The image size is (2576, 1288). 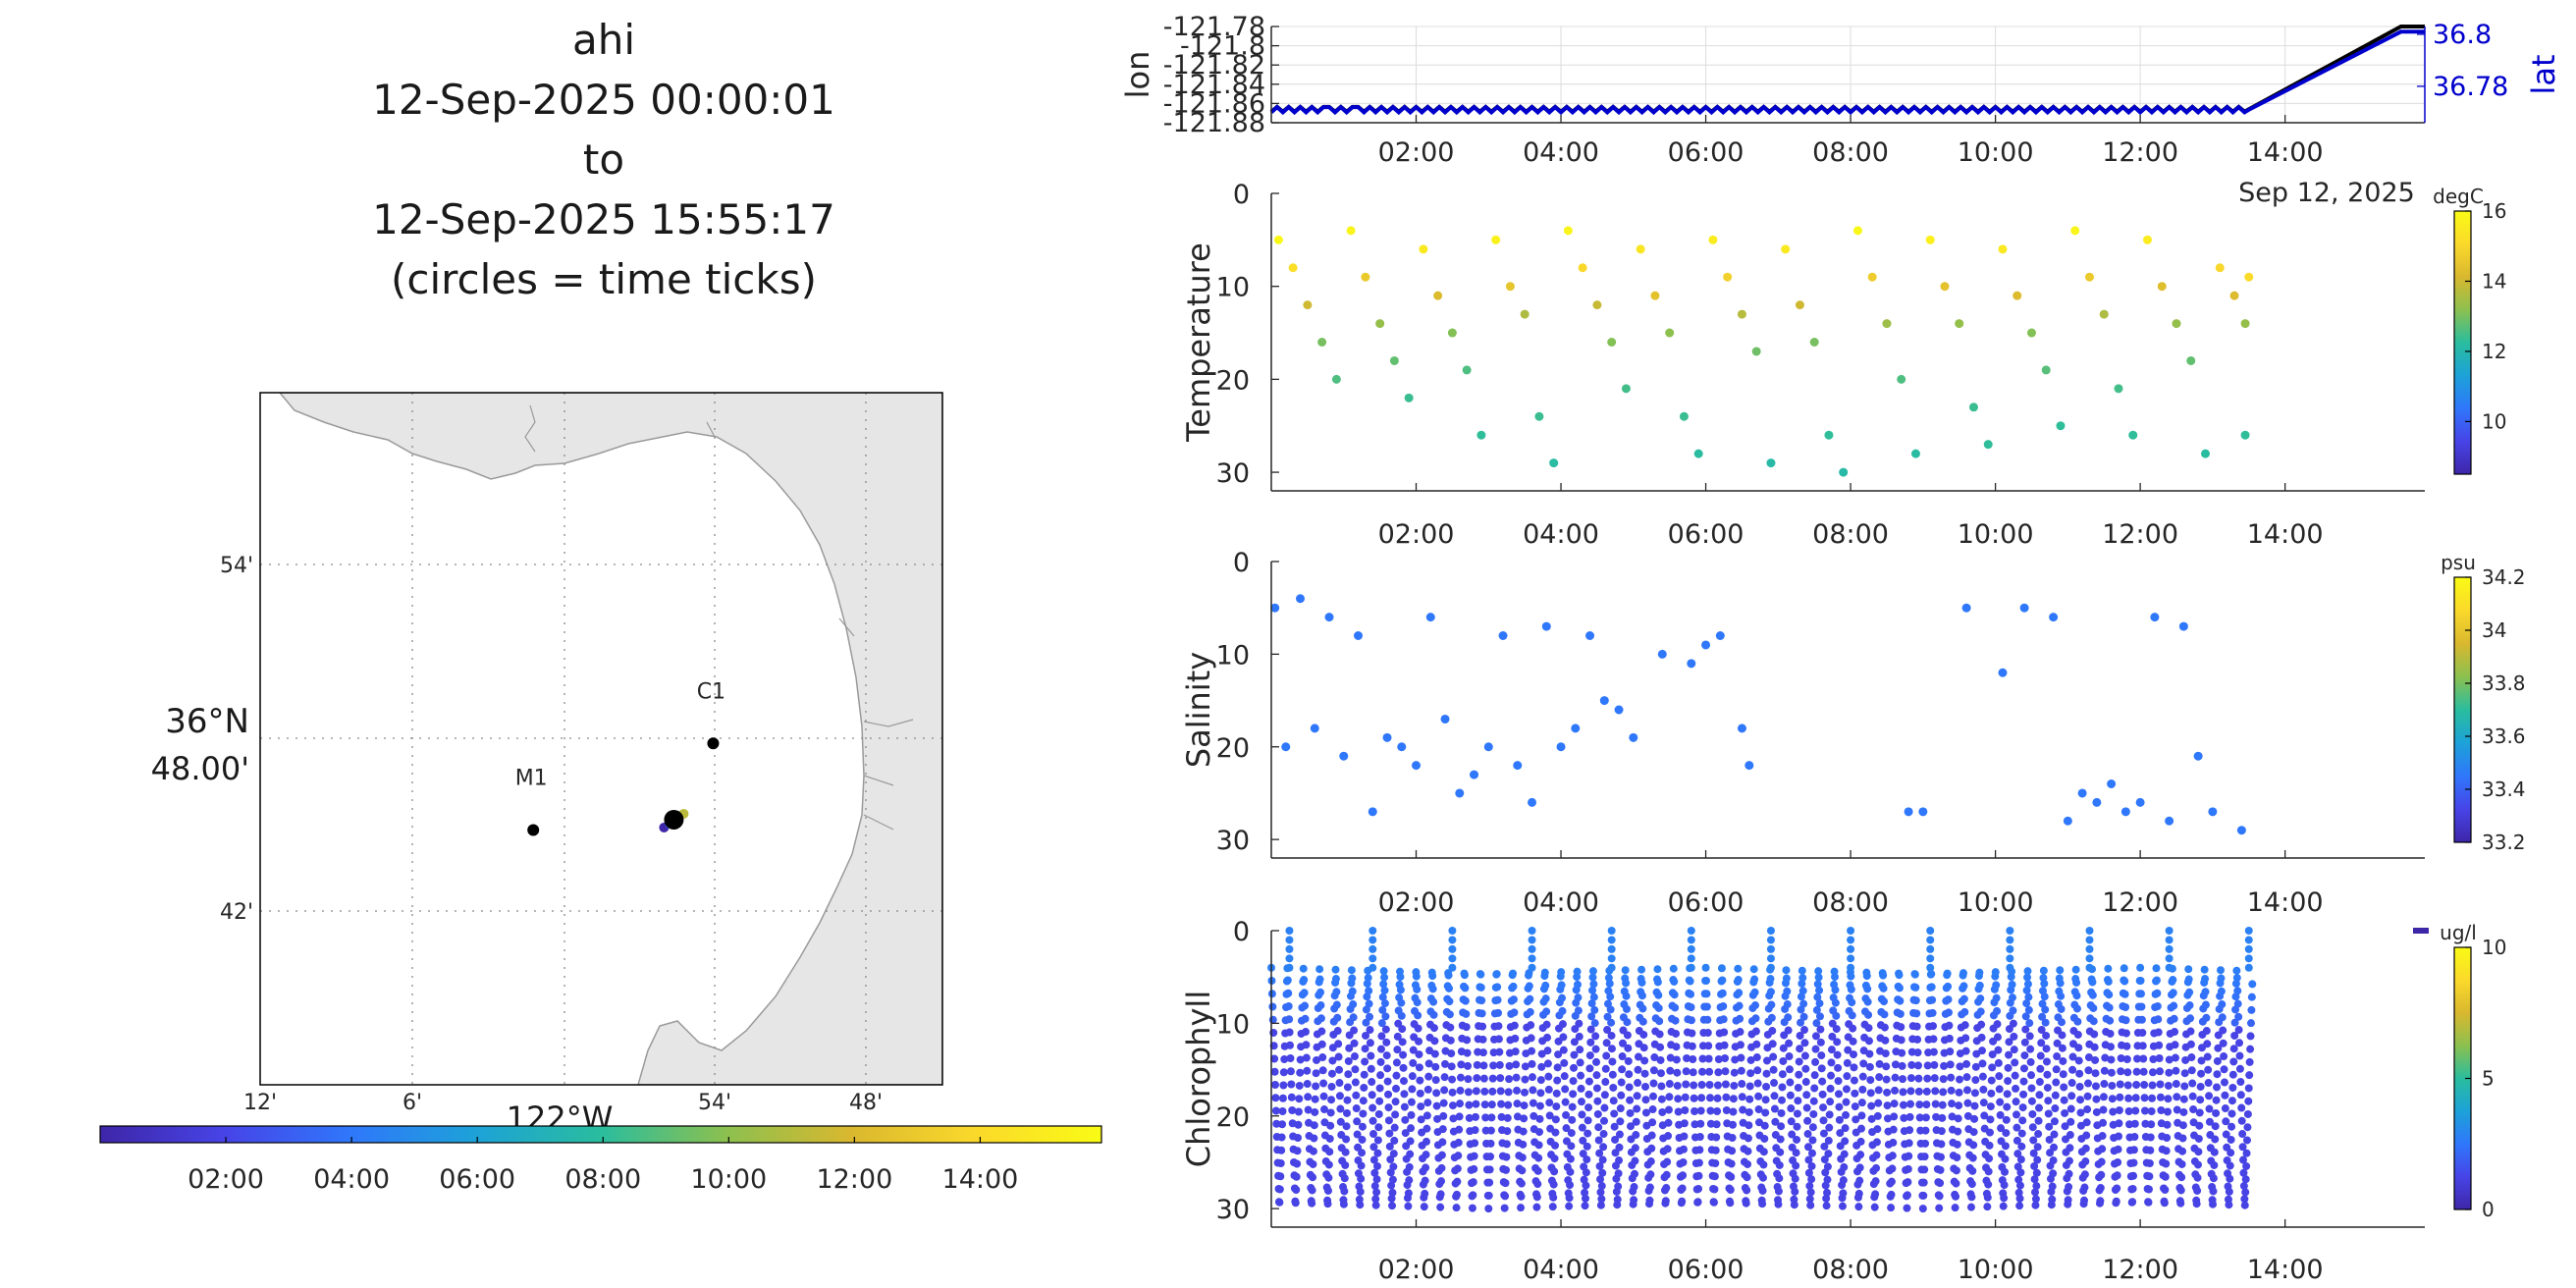 What do you see at coordinates (2285, 152) in the screenshot?
I see `x-tick-label: 14:00` at bounding box center [2285, 152].